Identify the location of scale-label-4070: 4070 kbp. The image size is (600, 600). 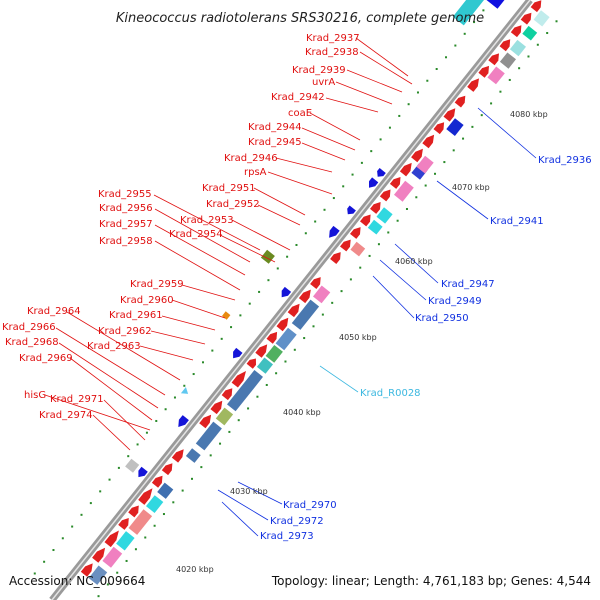
(471, 187).